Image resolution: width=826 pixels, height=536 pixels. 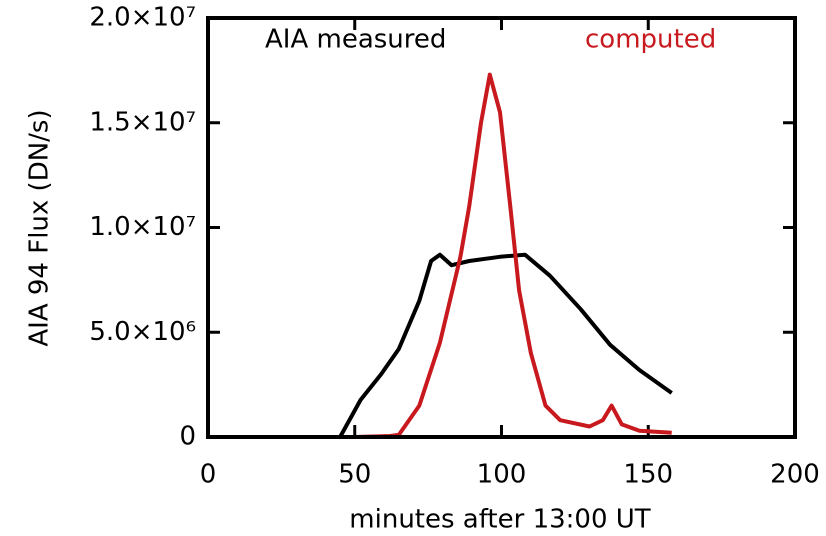 I want to click on legend-entry: computed, so click(x=650, y=40).